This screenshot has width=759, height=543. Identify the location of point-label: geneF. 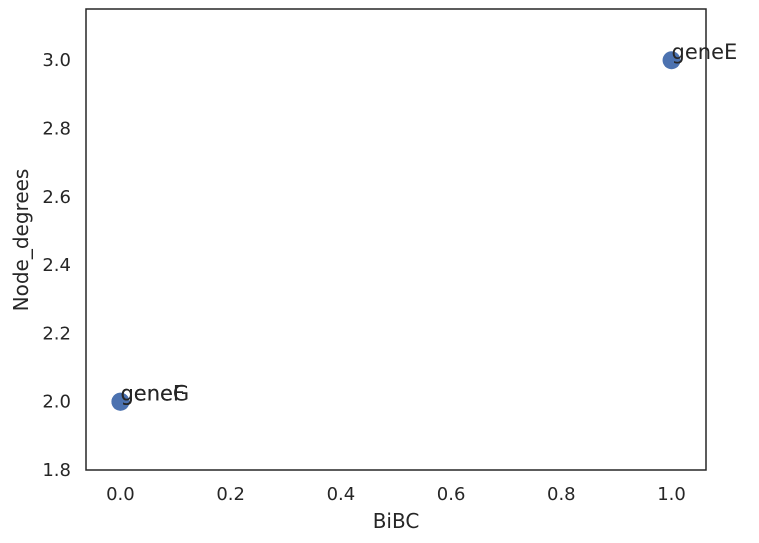
(152, 394).